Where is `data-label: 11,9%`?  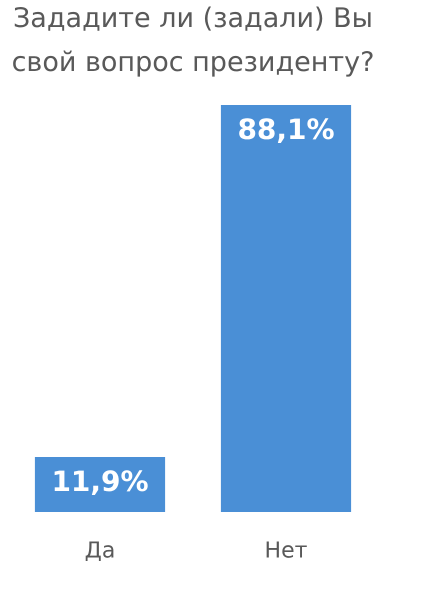
data-label: 11,9% is located at coordinates (100, 481).